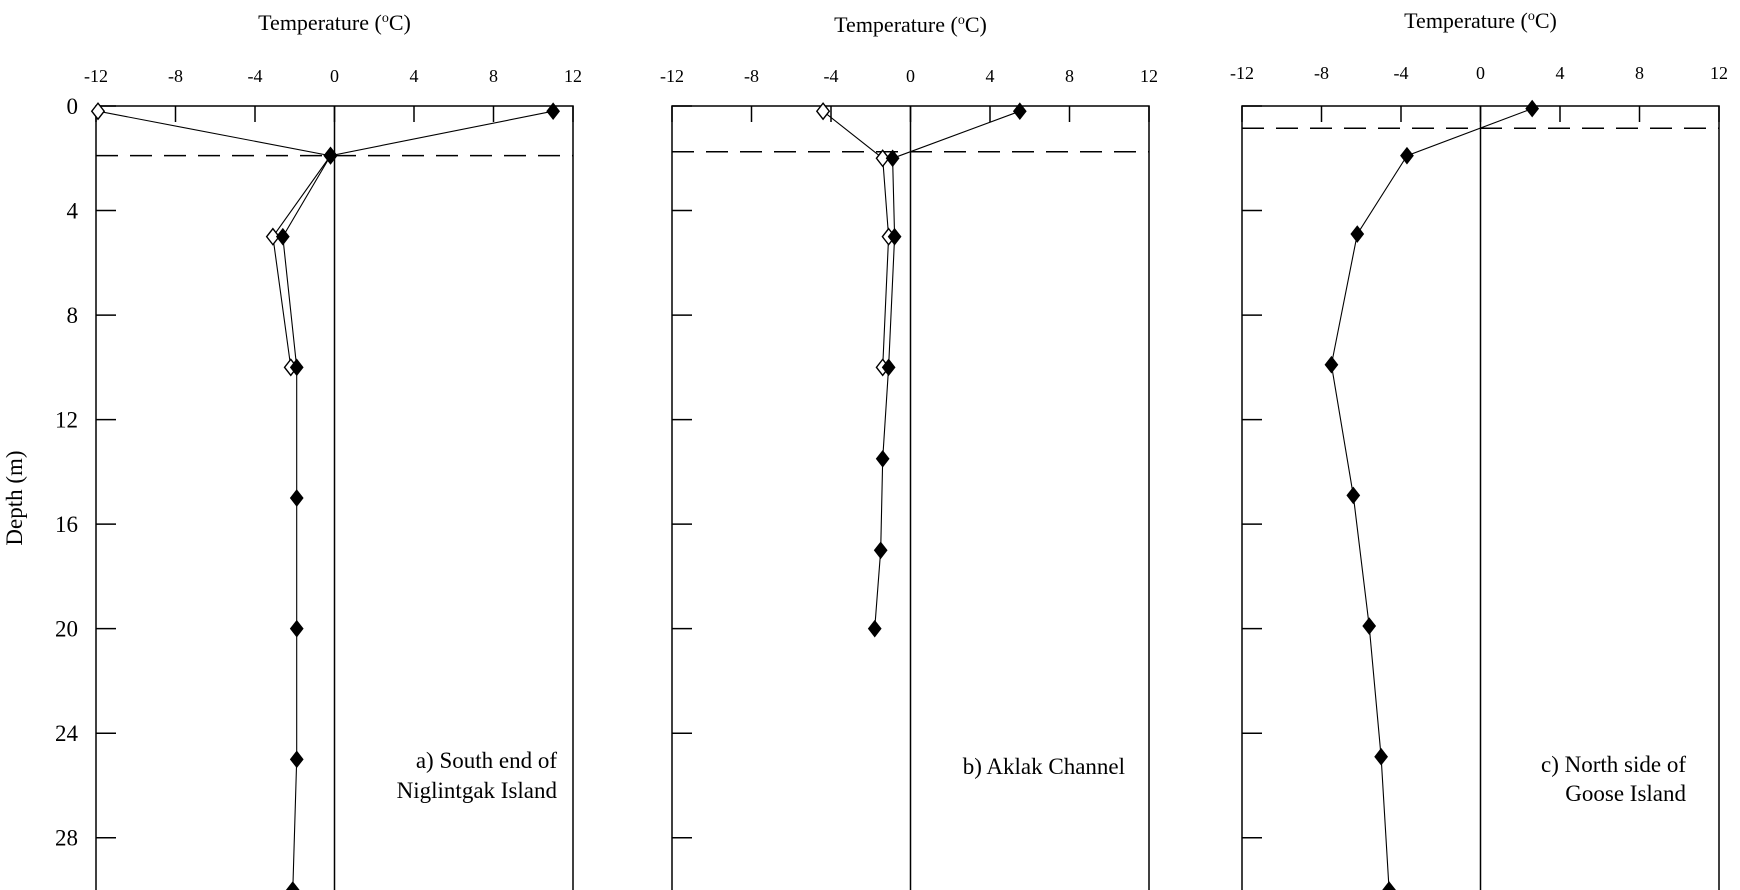 The image size is (1740, 890). Describe the element at coordinates (66, 524) in the screenshot. I see `y-tick-label: 16` at that location.